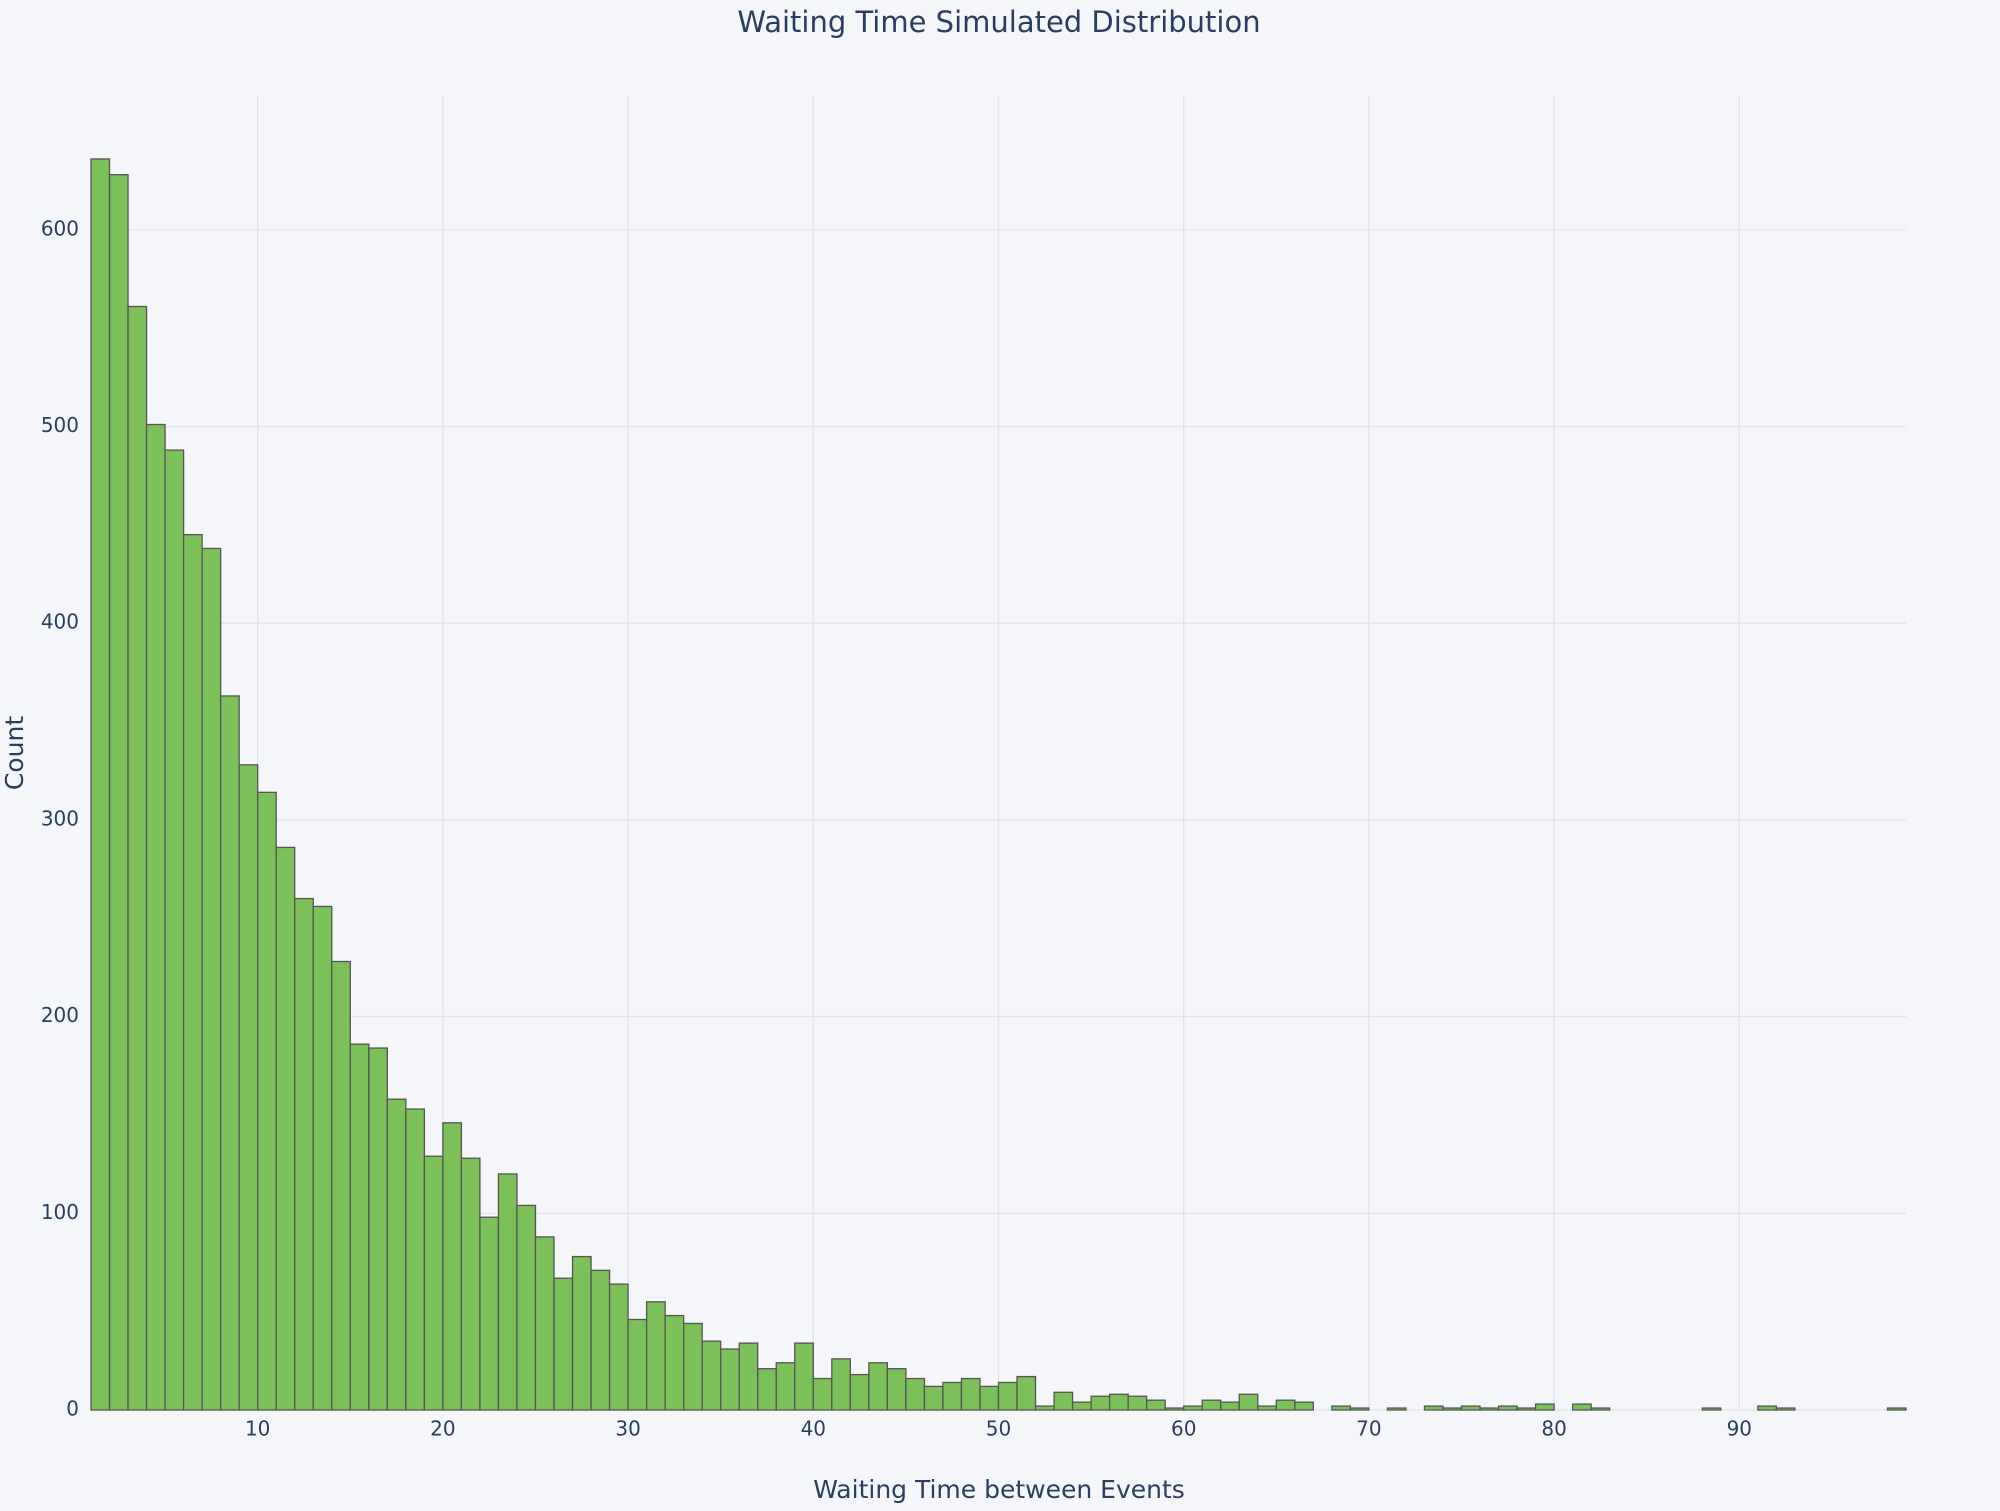 Image resolution: width=2000 pixels, height=1511 pixels. I want to click on y-tick-label: 500, so click(60, 425).